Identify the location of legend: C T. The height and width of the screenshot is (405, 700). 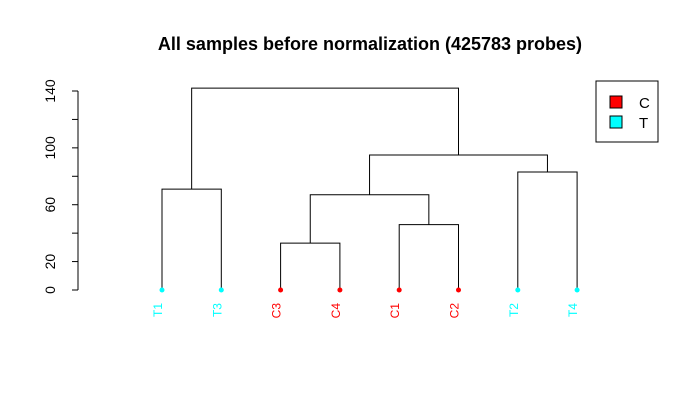
(627, 111).